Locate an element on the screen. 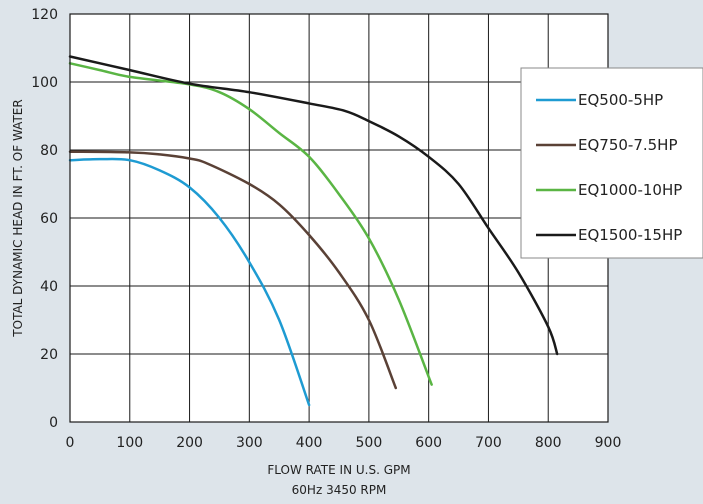 The image size is (703, 504). y-tick-label-80: 80 is located at coordinates (49, 151).